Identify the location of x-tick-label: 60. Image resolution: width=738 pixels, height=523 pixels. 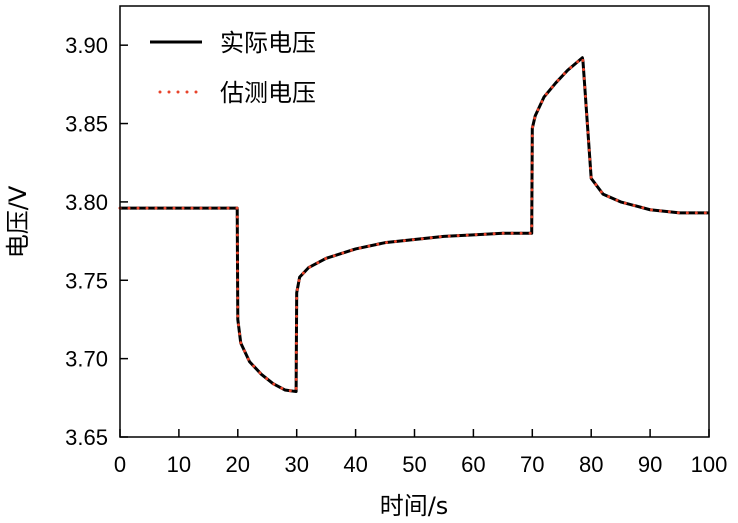
(473, 464).